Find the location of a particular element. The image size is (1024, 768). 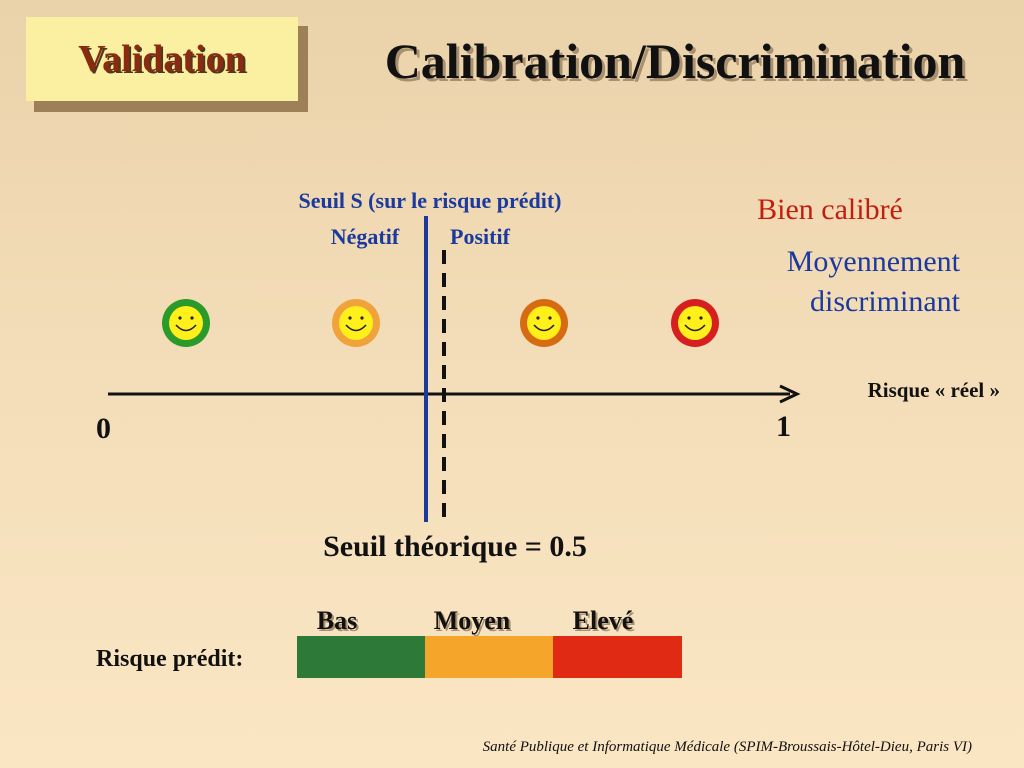

threshold-label: Seuil S (sur le risque prédit) is located at coordinates (430, 200).